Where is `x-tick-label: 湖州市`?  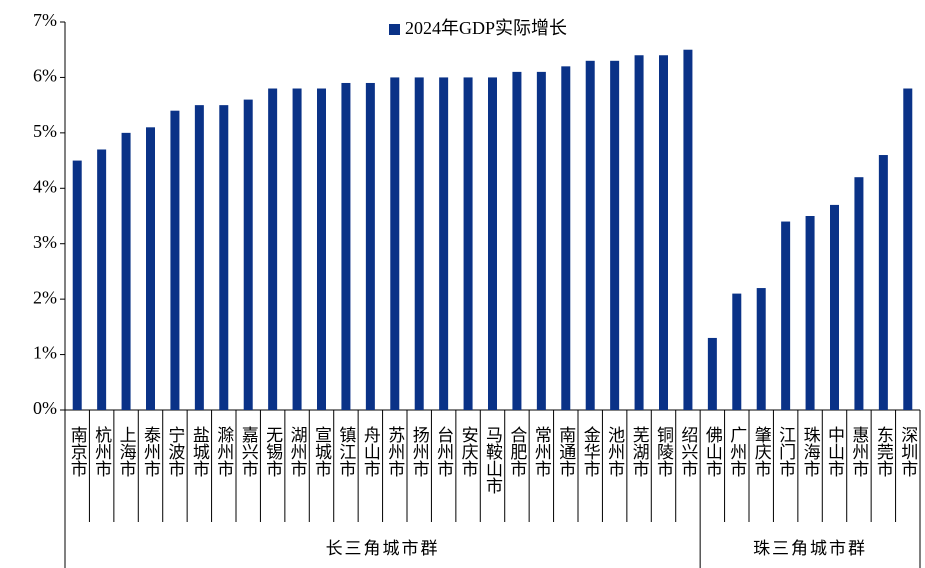 x-tick-label: 湖州市 is located at coordinates (298, 451).